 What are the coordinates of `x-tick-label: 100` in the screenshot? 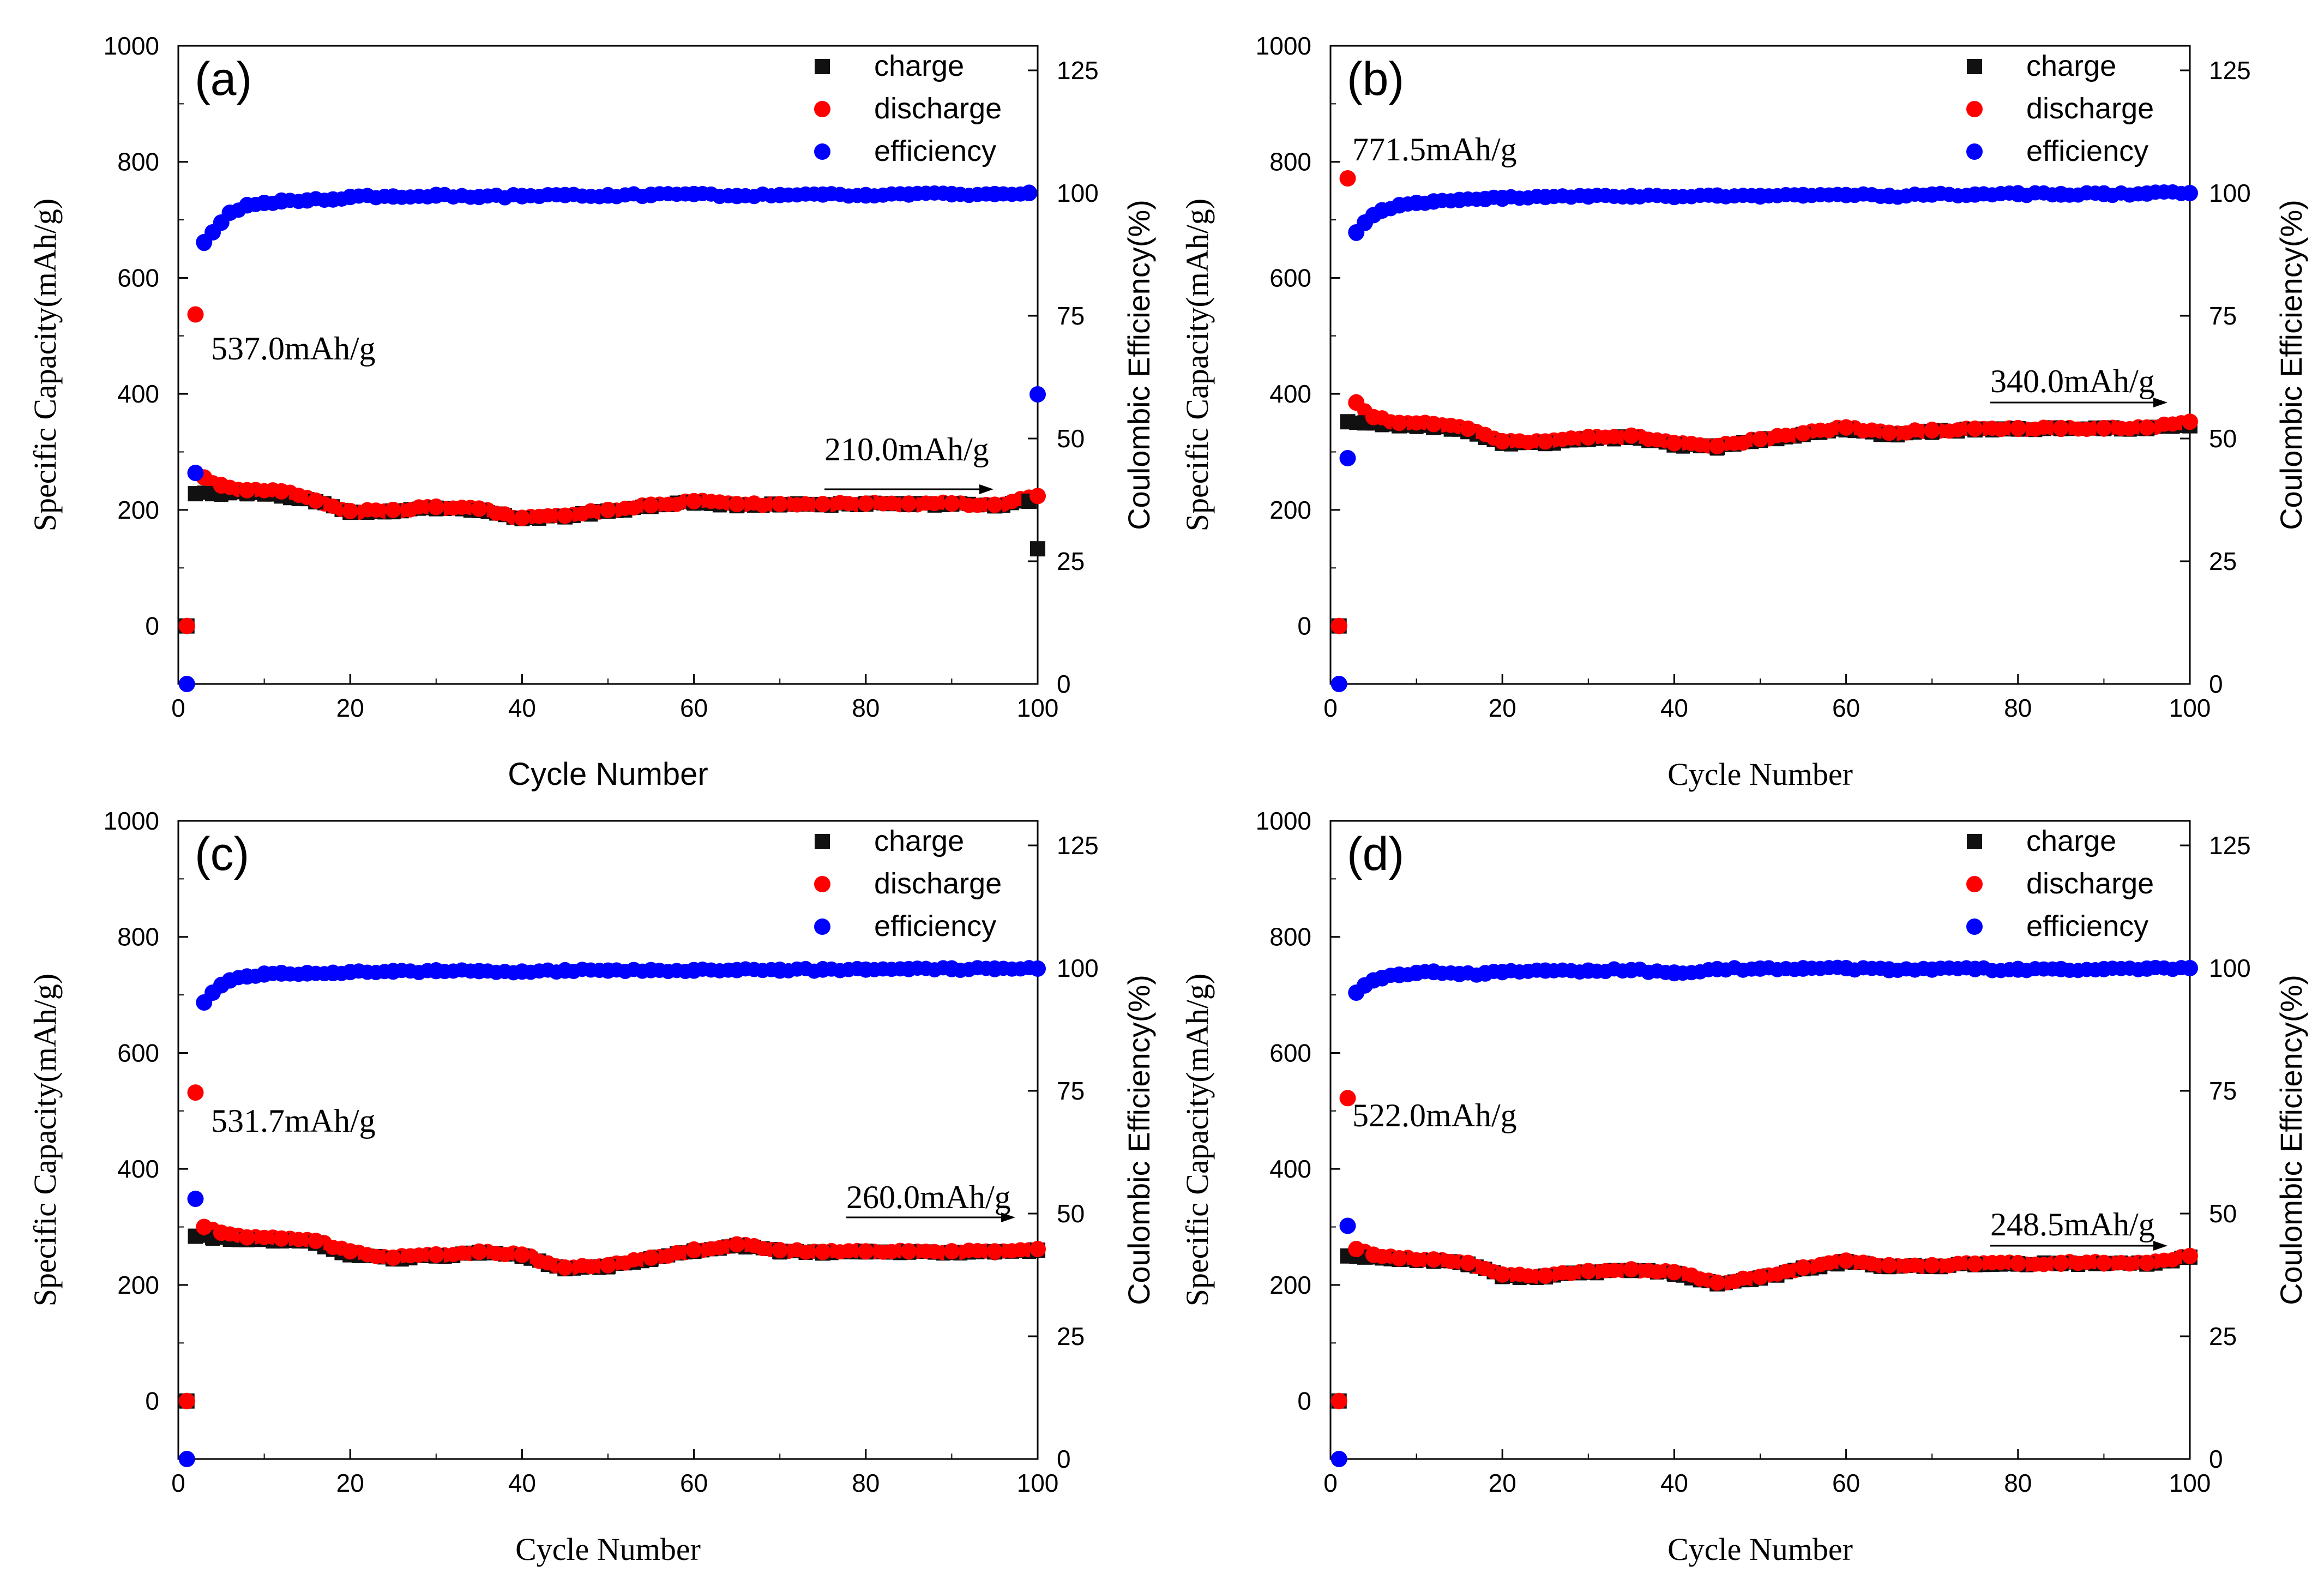 It's located at (1038, 1483).